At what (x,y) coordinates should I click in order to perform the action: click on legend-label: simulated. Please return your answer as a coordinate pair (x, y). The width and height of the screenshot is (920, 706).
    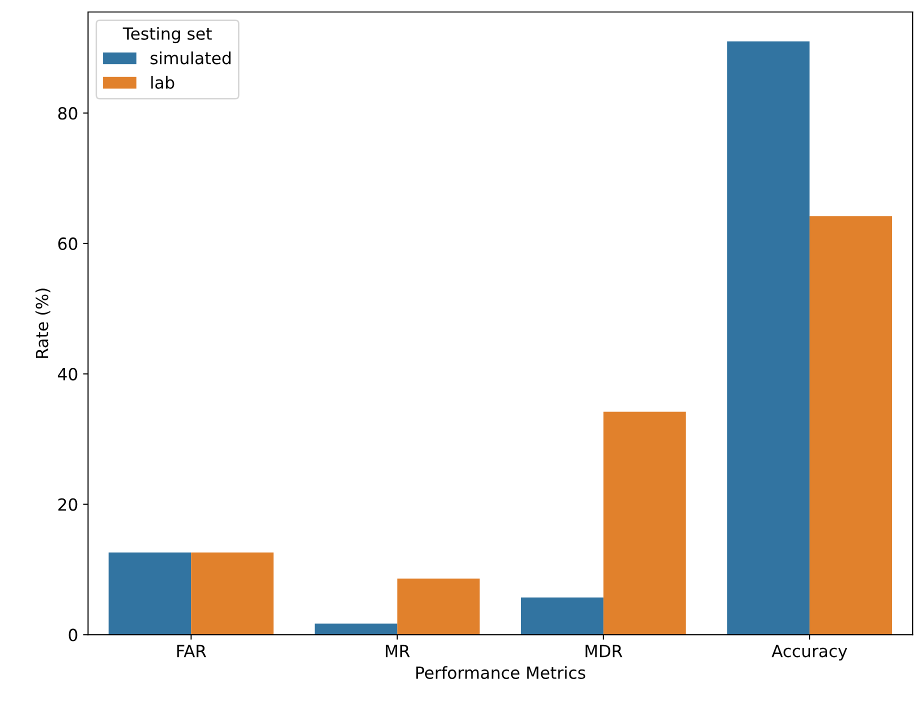
    Looking at the image, I should click on (190, 57).